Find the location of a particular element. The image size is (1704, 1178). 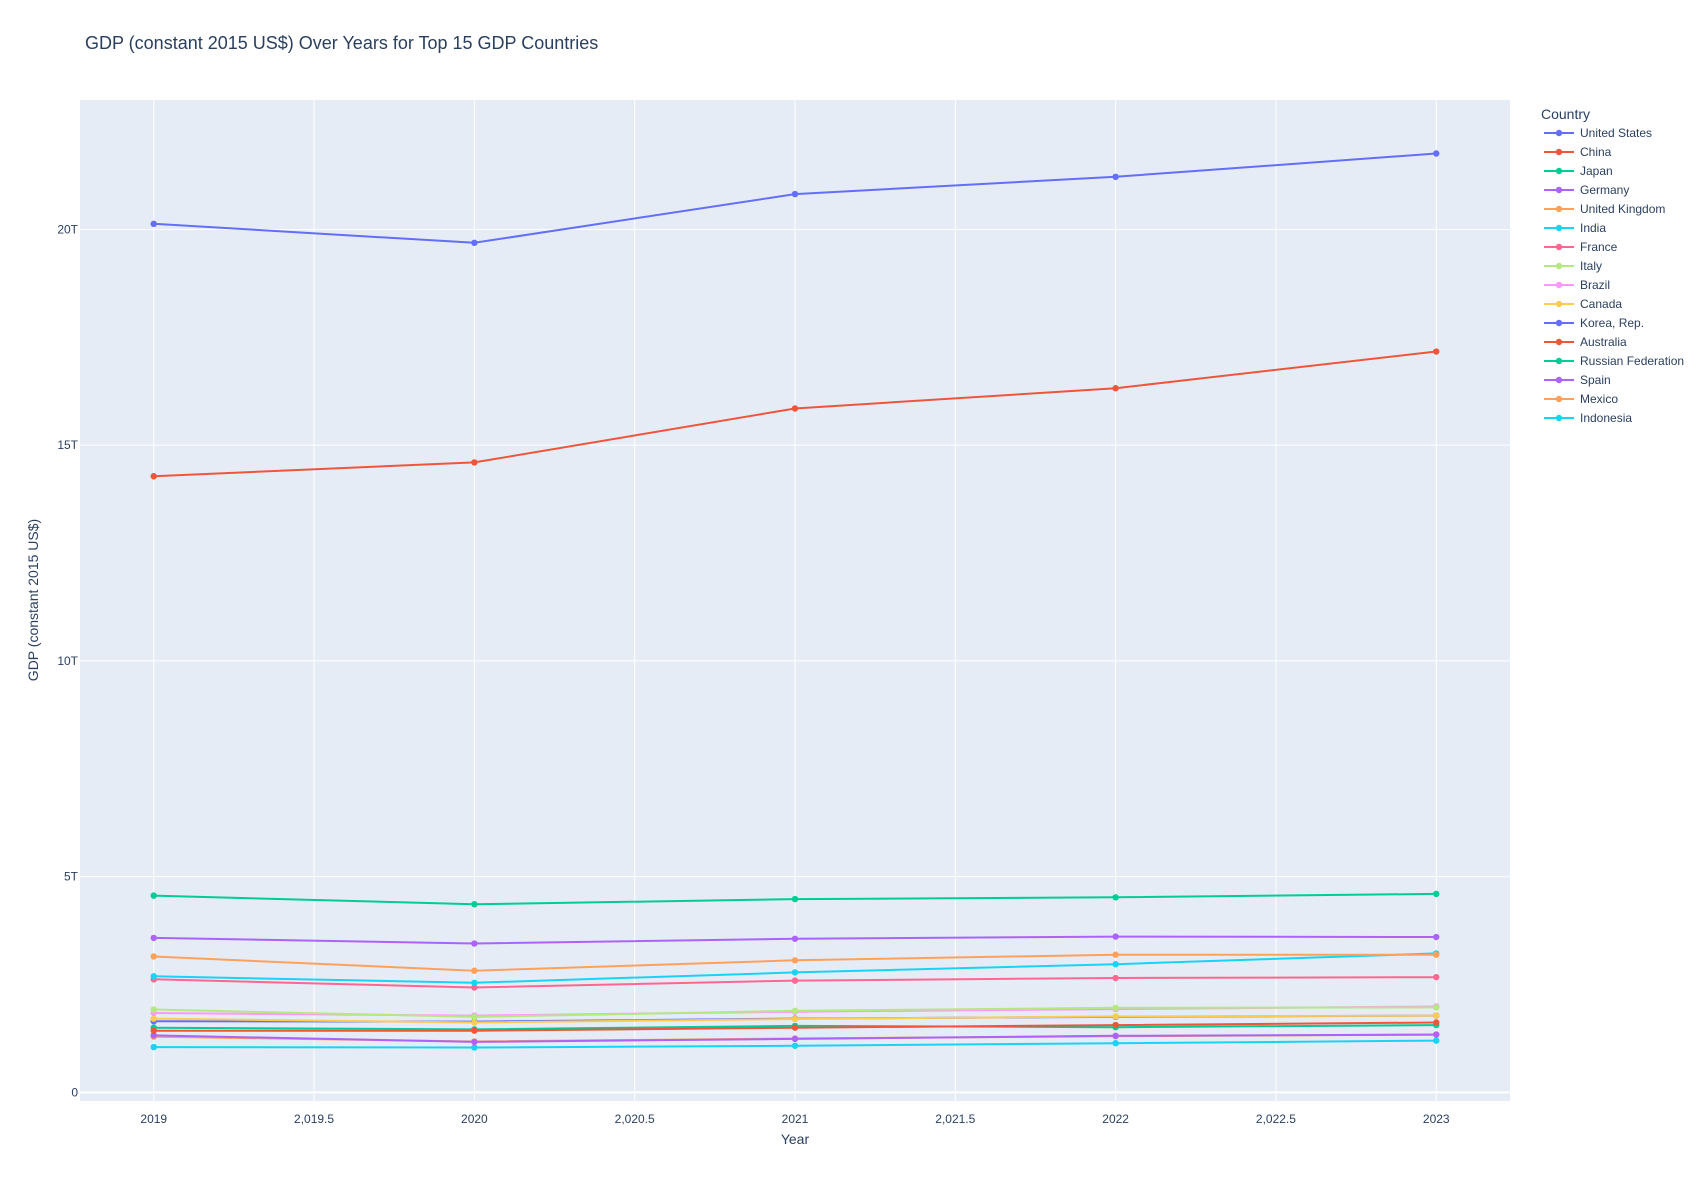

y-axis-title: GDP (constant 2015 US$) is located at coordinates (33, 600).